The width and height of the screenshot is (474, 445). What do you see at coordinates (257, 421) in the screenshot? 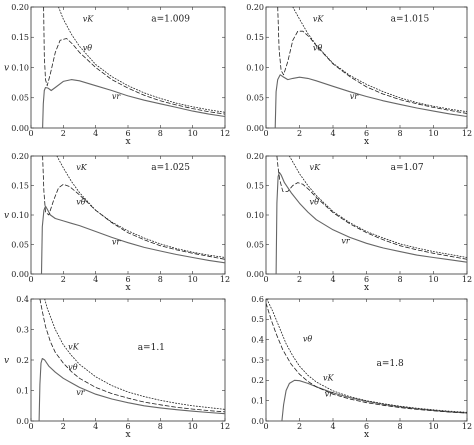
I see `y-tick-label: 0.0` at bounding box center [257, 421].